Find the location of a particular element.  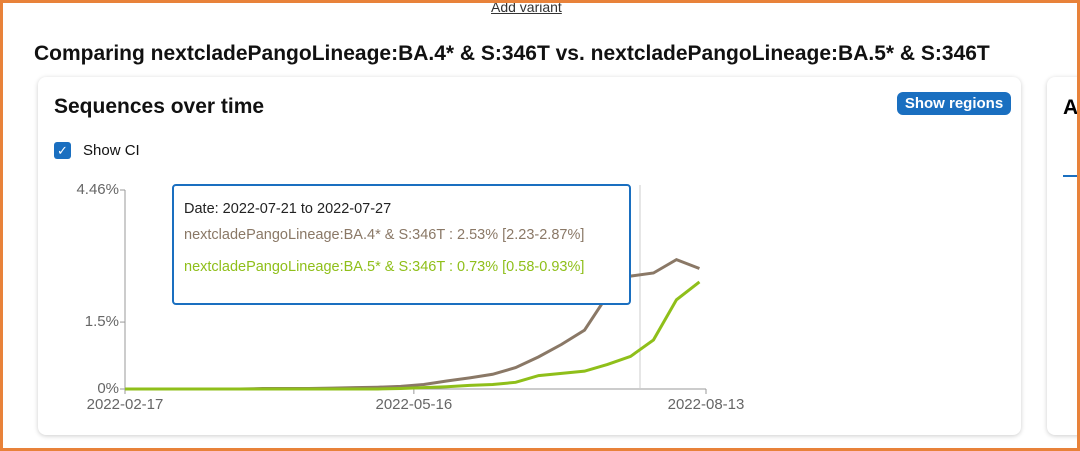

y-tick-label: 1.5% is located at coordinates (102, 321).